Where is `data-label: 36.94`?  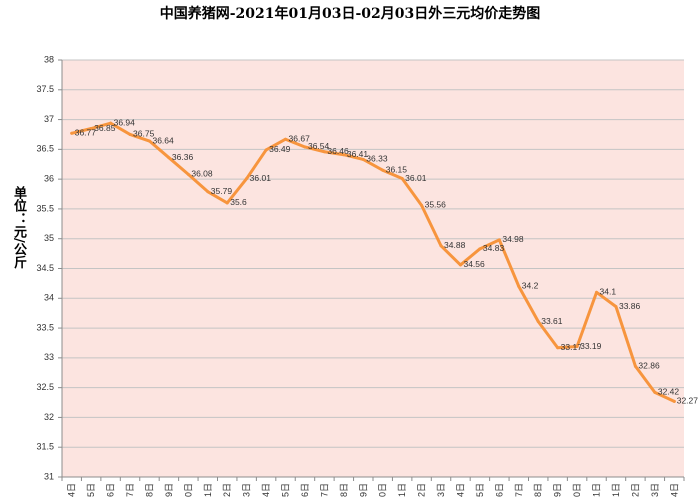
data-label: 36.94 is located at coordinates (125, 122).